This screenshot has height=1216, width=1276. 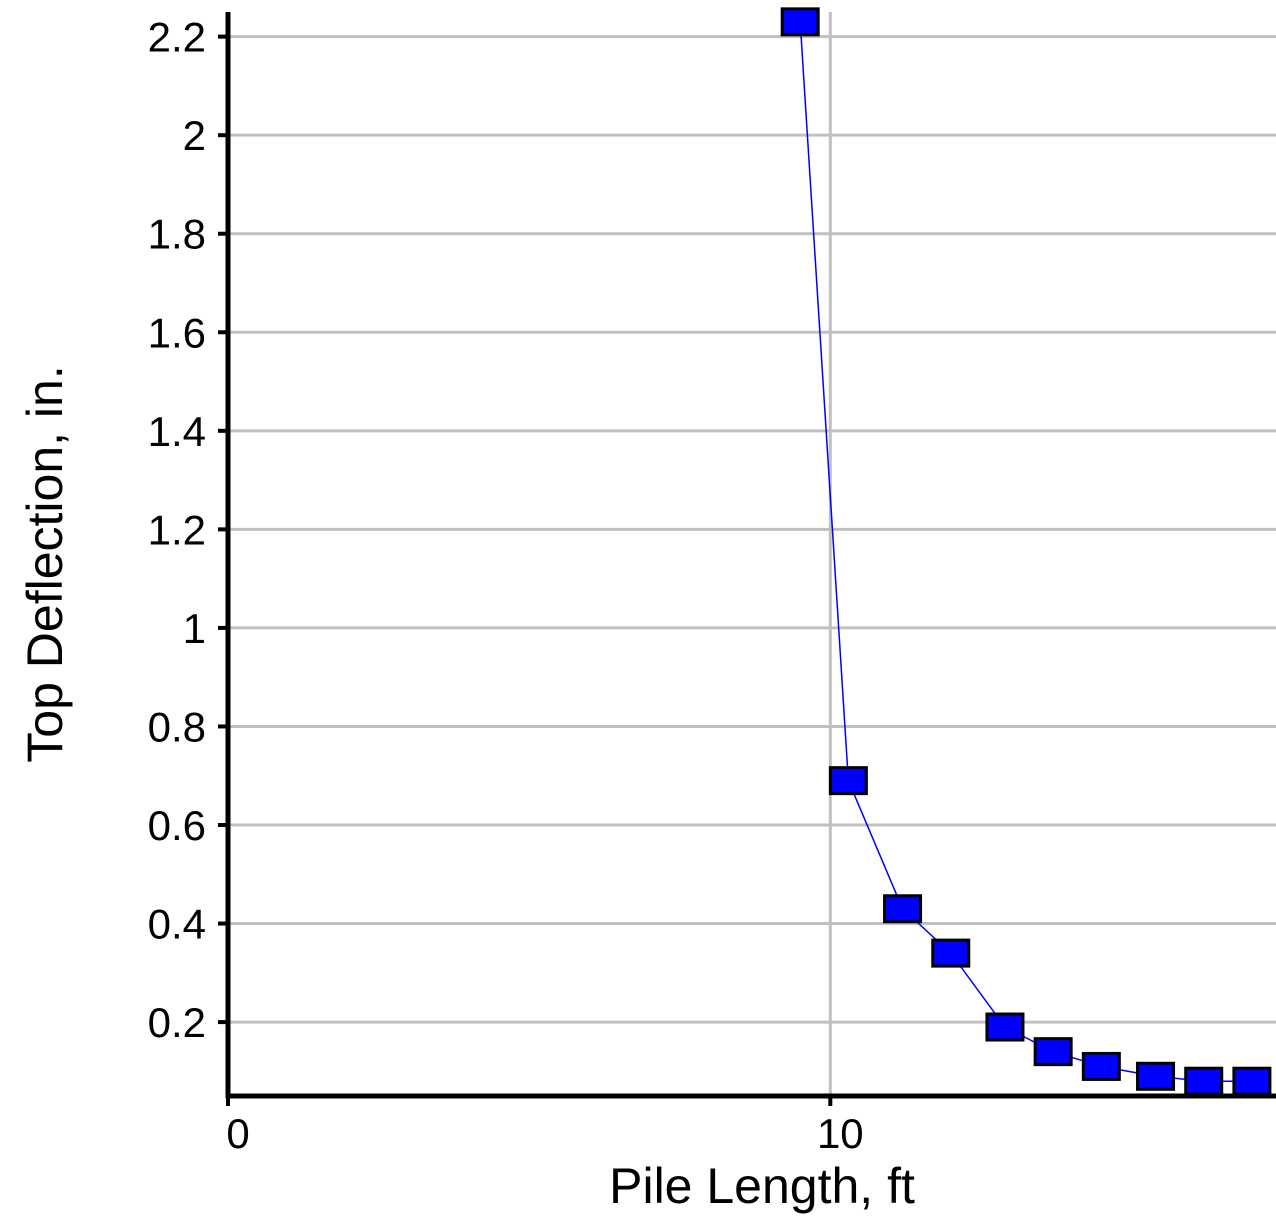 What do you see at coordinates (177, 332) in the screenshot?
I see `y-tick-label: 1.6` at bounding box center [177, 332].